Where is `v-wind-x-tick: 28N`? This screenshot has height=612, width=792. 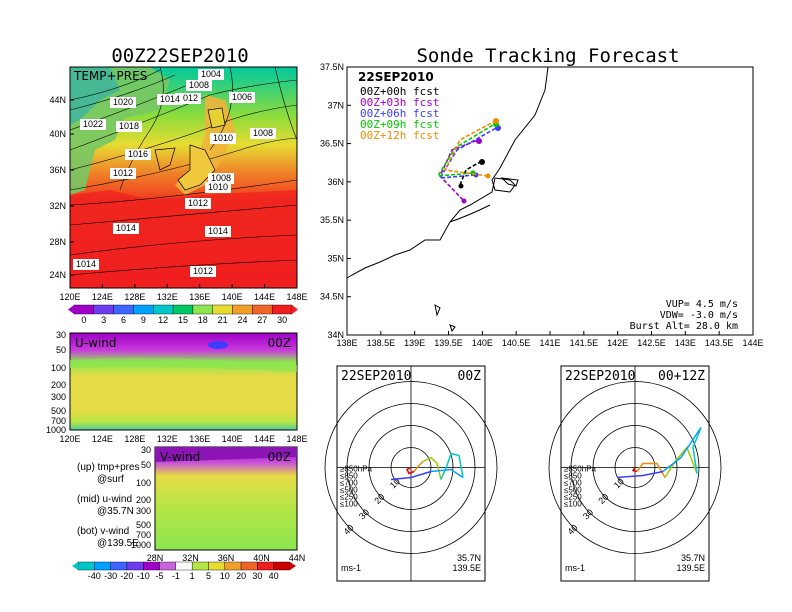
v-wind-x-tick: 28N is located at coordinates (155, 558).